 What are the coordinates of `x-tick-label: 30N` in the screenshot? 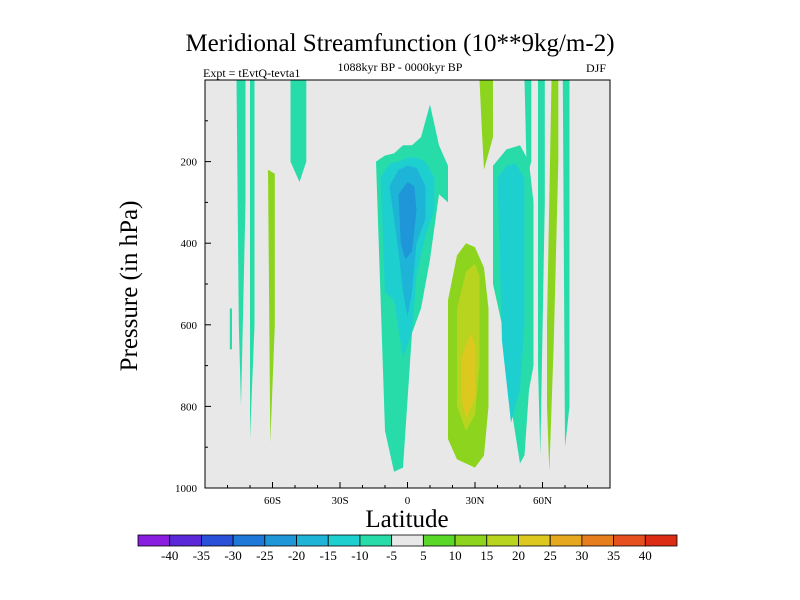 It's located at (475, 501).